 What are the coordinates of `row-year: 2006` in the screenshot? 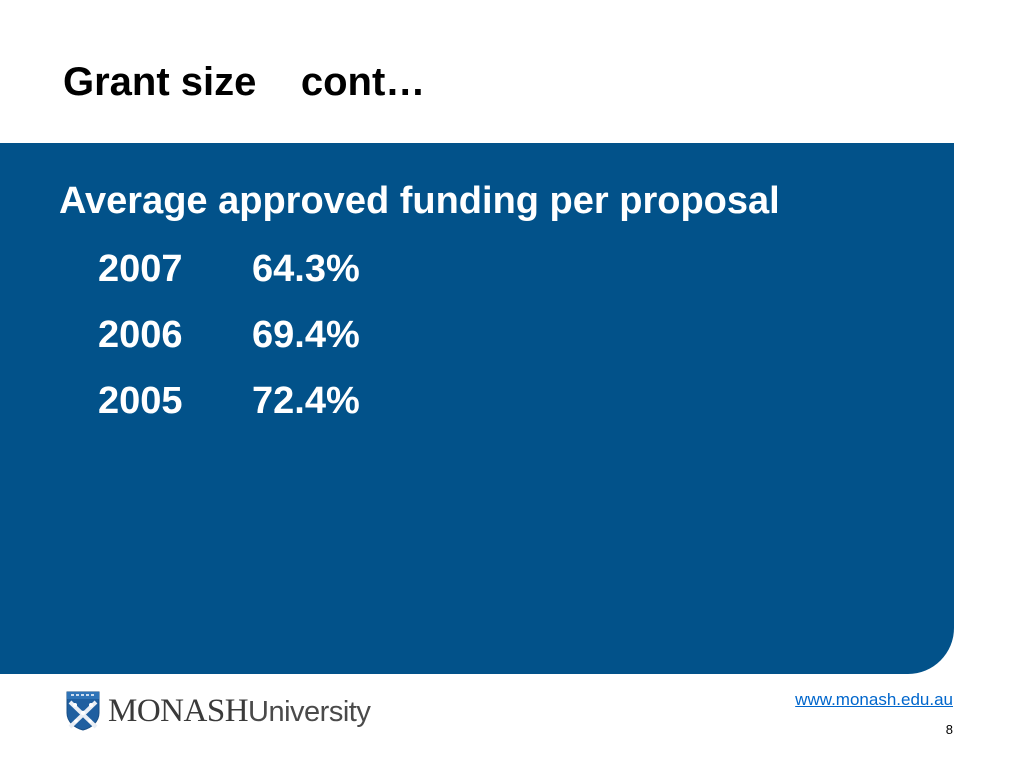 It's located at (140, 335).